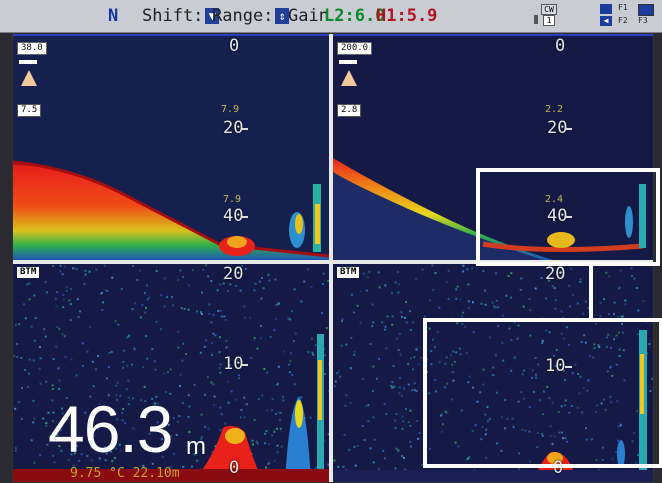 The height and width of the screenshot is (483, 662). Describe the element at coordinates (628, 15) in the screenshot. I see `function-keys: F1 ◀ F2 F3` at that location.